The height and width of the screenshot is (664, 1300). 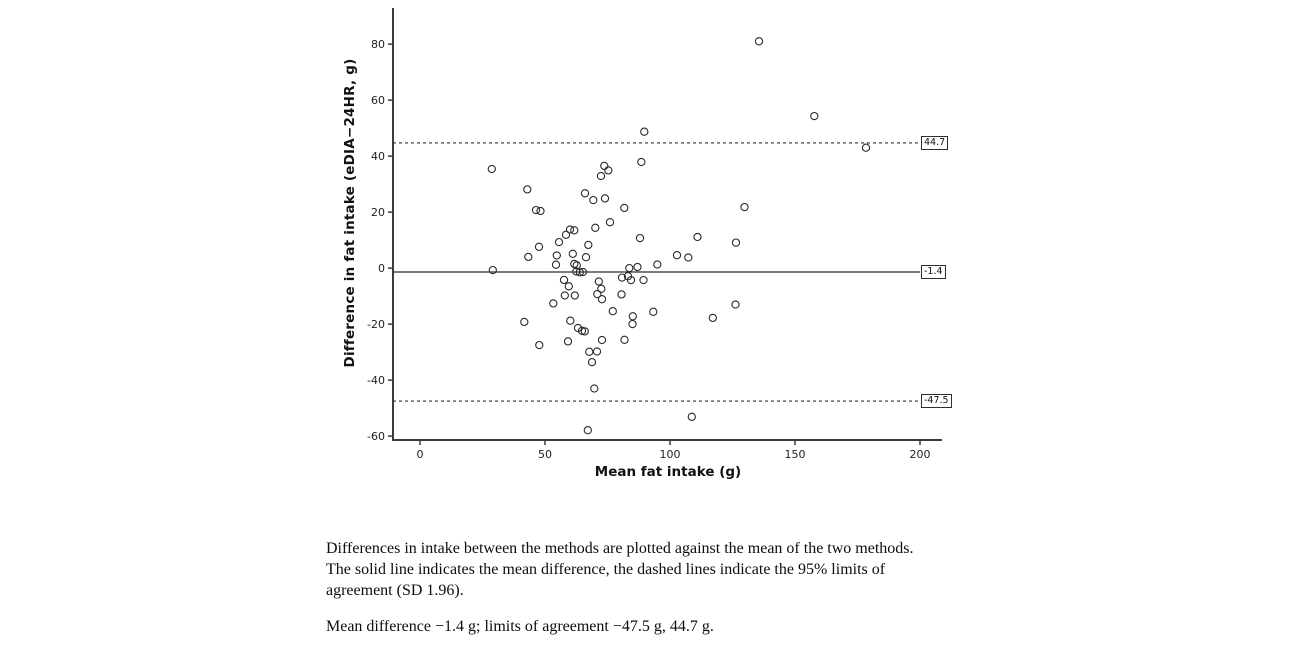 What do you see at coordinates (935, 142) in the screenshot?
I see `upper-loa-label: 44.7` at bounding box center [935, 142].